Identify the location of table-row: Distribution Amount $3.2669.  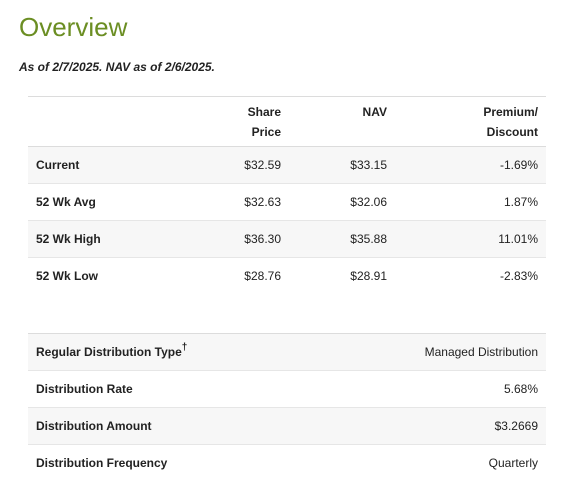
(287, 426).